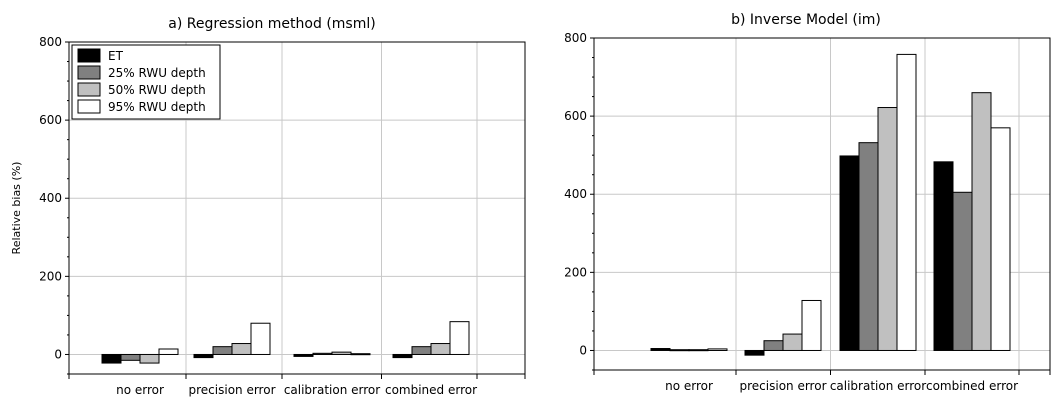  Describe the element at coordinates (575, 194) in the screenshot. I see `chart2-y-tick-label-2: 400` at that location.